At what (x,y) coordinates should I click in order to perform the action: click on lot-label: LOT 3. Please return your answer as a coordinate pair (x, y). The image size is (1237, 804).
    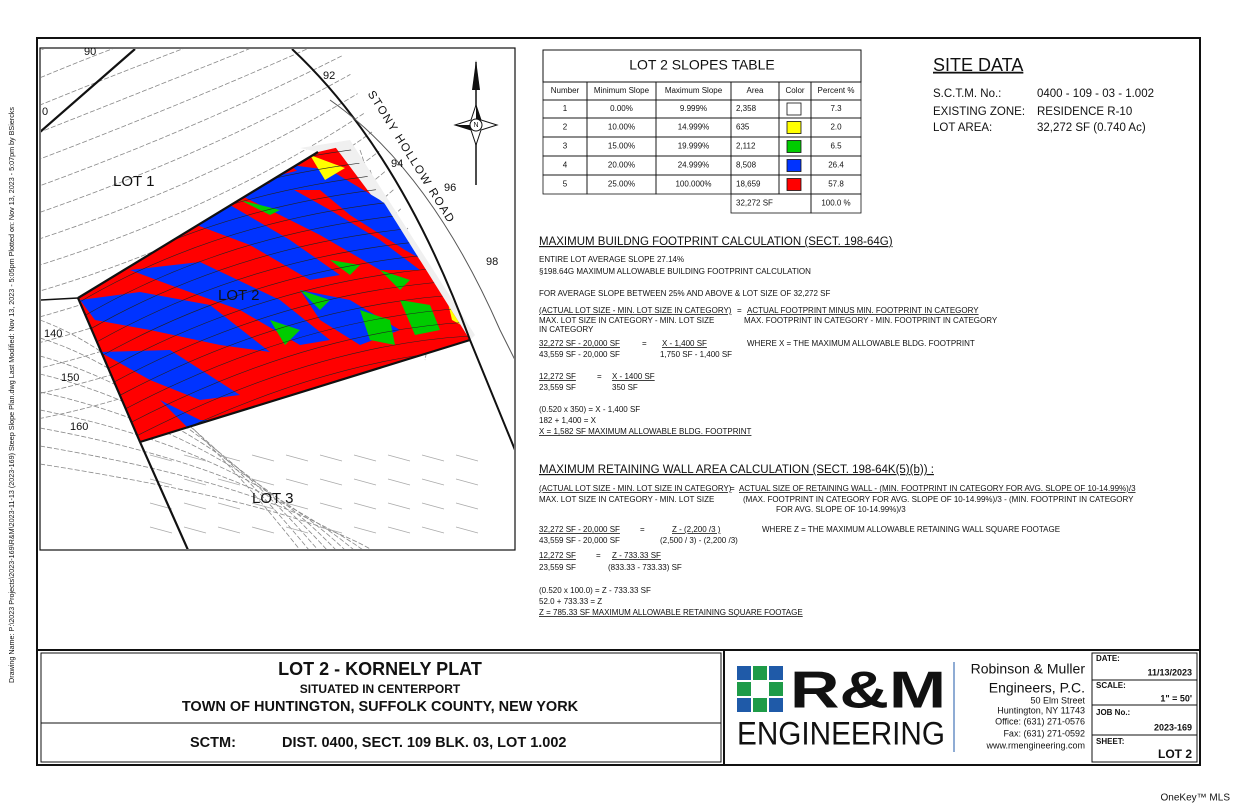
    Looking at the image, I should click on (272, 498).